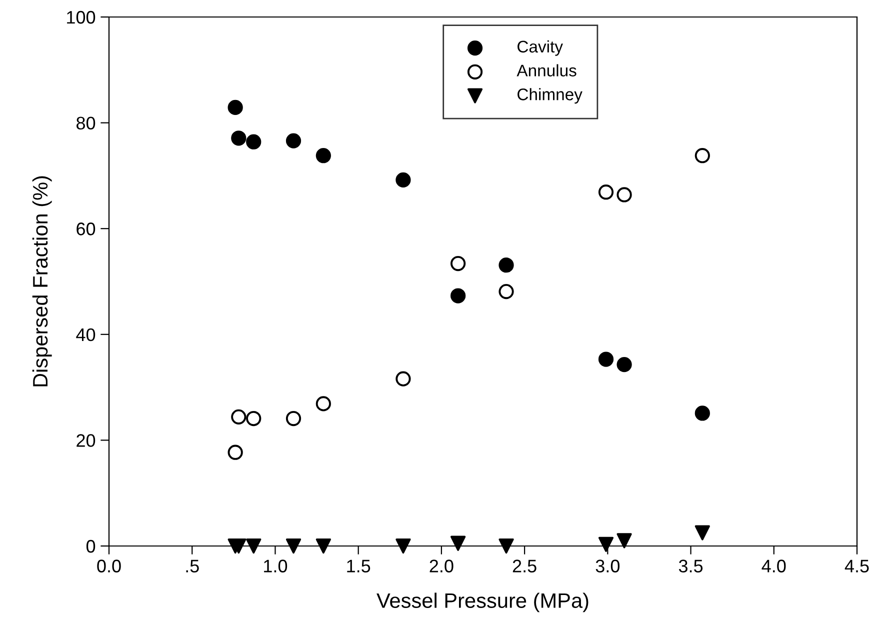 The image size is (875, 636). Describe the element at coordinates (608, 566) in the screenshot. I see `x-tick-label: 3.0` at that location.